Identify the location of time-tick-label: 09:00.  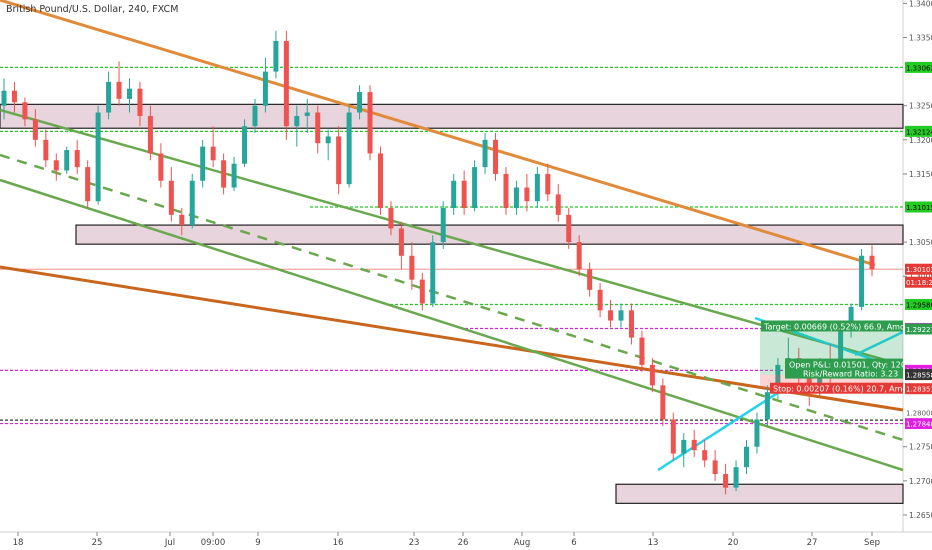
(213, 543).